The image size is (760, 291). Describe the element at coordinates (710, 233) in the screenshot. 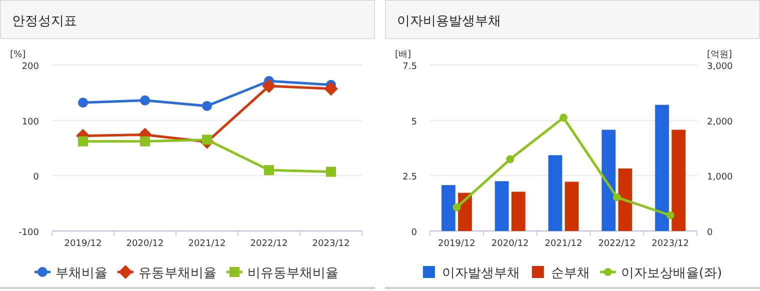

I see `y2-tick-label: 0` at that location.